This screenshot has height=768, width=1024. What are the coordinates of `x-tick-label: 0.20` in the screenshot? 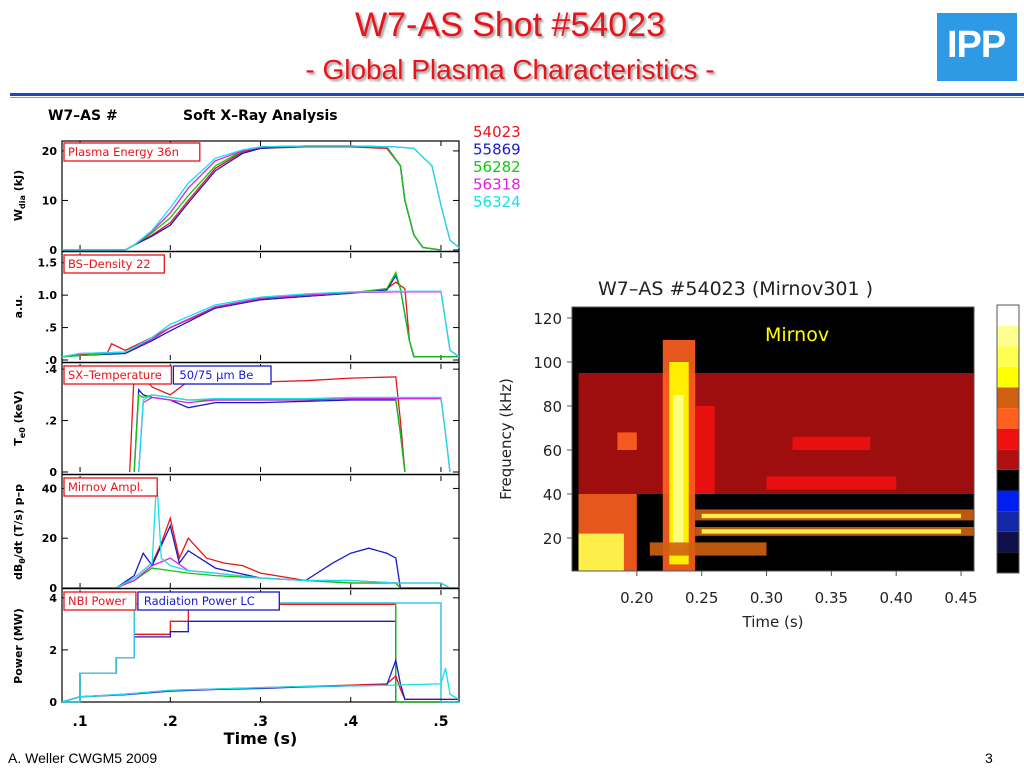 It's located at (636, 598).